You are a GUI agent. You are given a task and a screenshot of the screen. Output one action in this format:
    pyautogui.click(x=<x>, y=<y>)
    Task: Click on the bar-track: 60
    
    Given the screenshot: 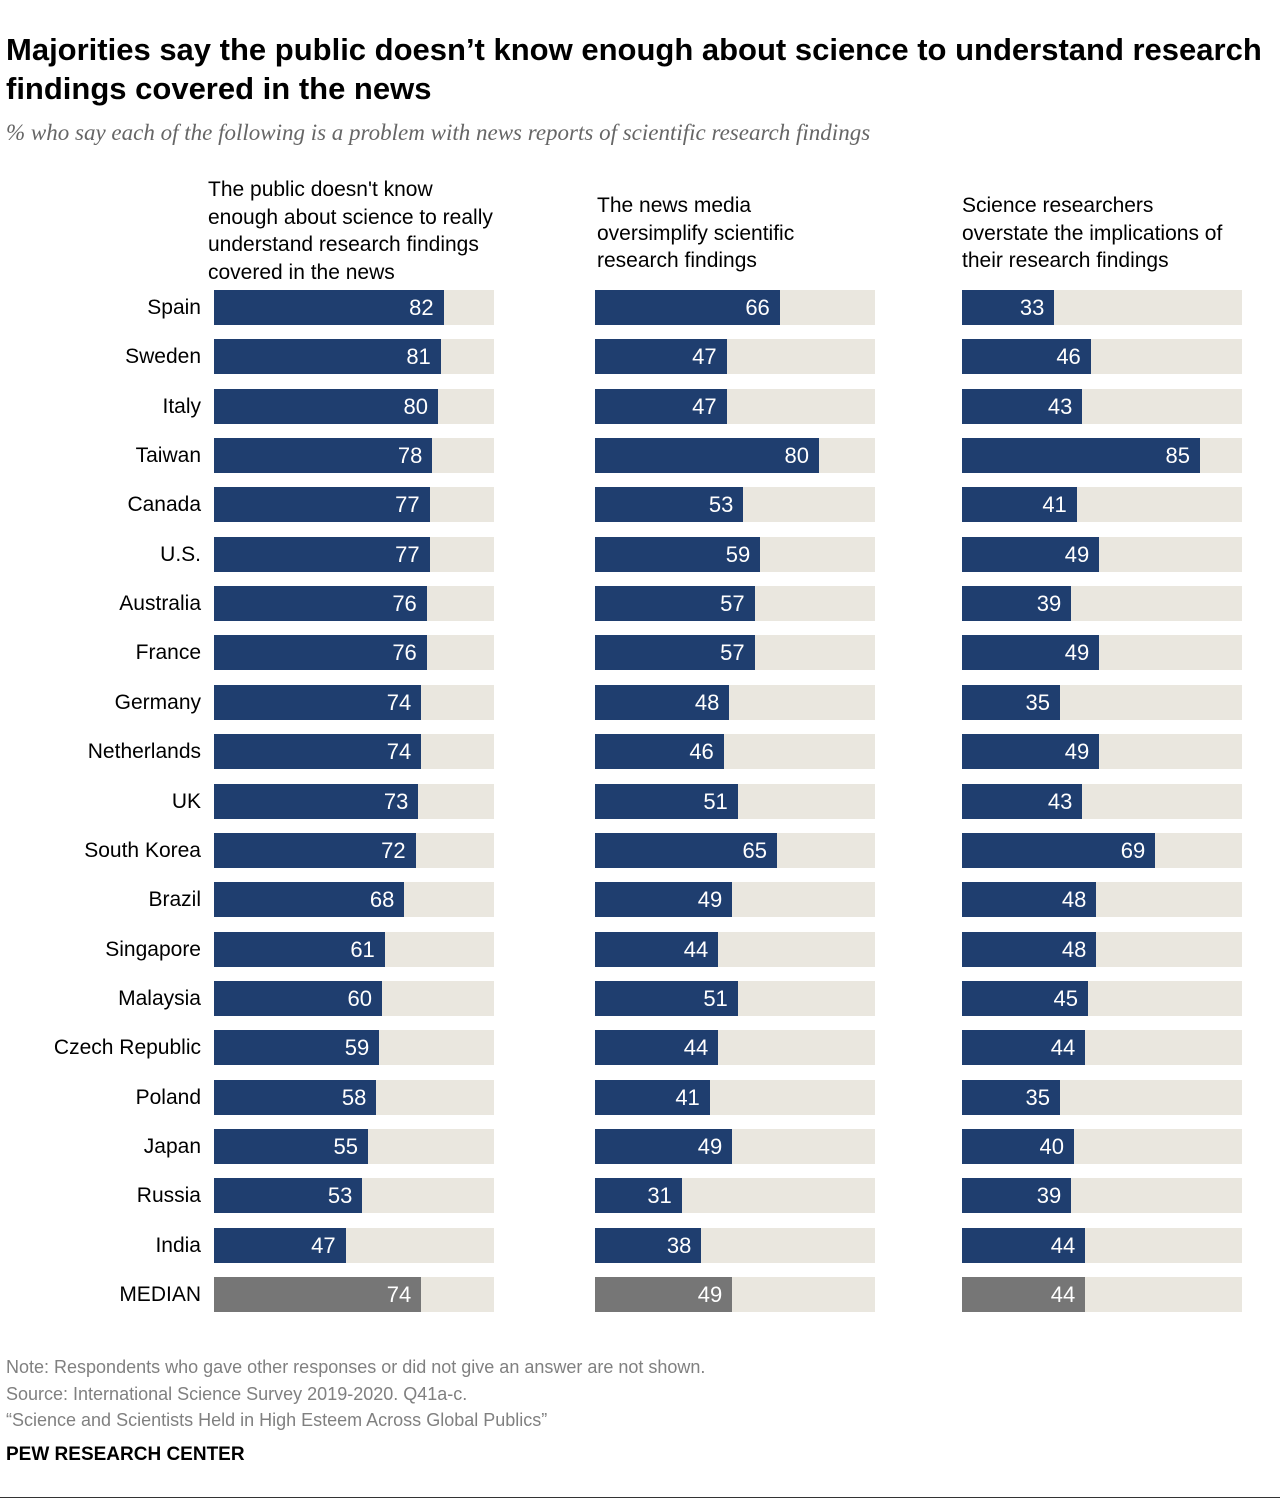 What is the action you would take?
    pyautogui.click(x=354, y=998)
    